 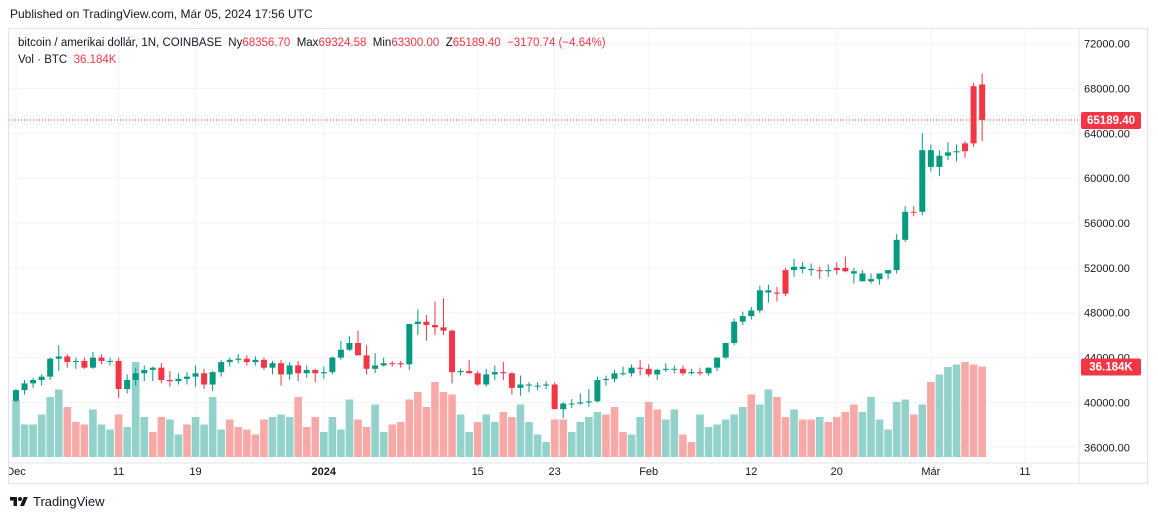 What do you see at coordinates (751, 472) in the screenshot?
I see `time-tick-label: 12` at bounding box center [751, 472].